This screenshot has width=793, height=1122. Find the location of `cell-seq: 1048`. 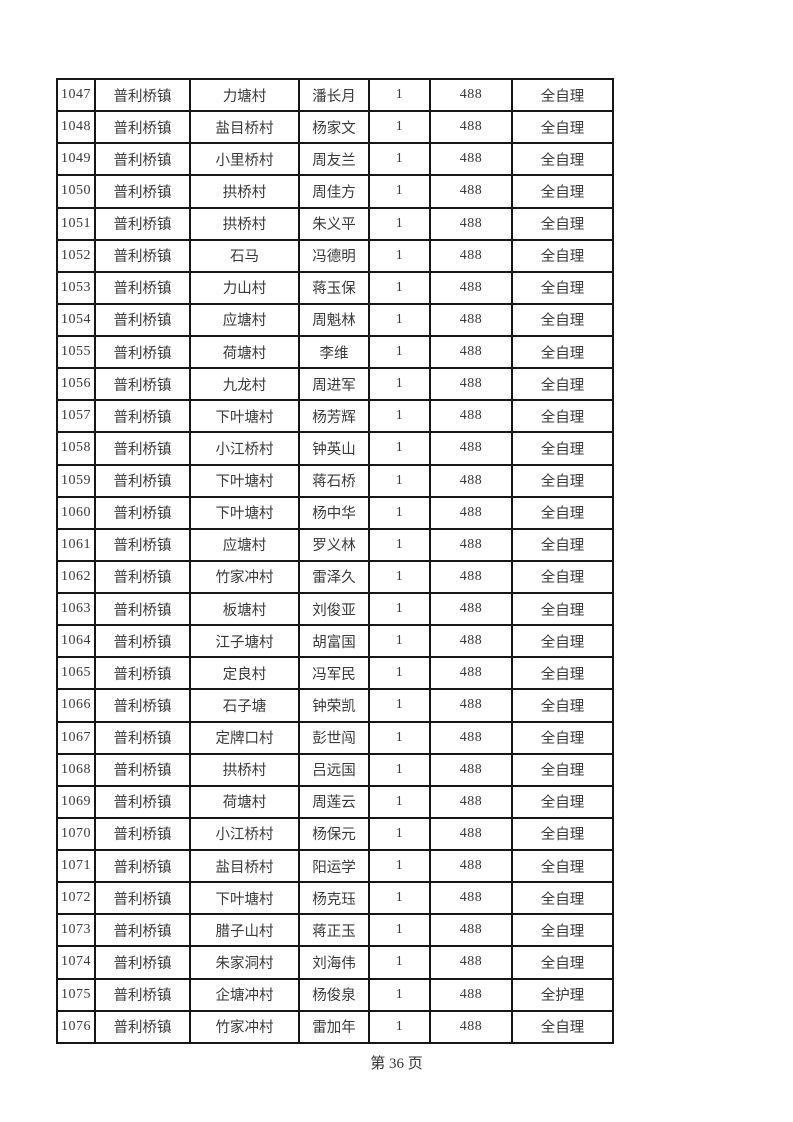

cell-seq: 1048 is located at coordinates (76, 127).